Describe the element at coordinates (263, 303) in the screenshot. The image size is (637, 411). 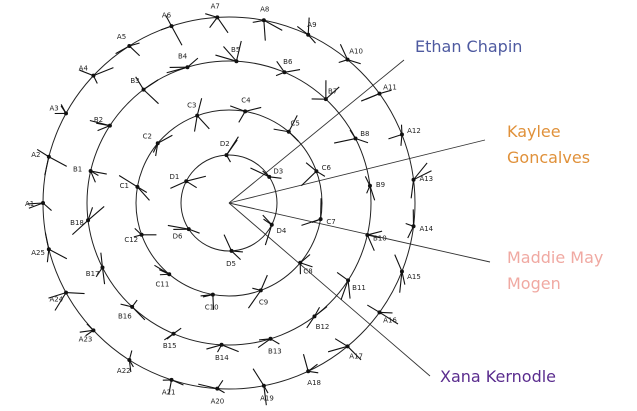
I see `node-label: C9` at that location.